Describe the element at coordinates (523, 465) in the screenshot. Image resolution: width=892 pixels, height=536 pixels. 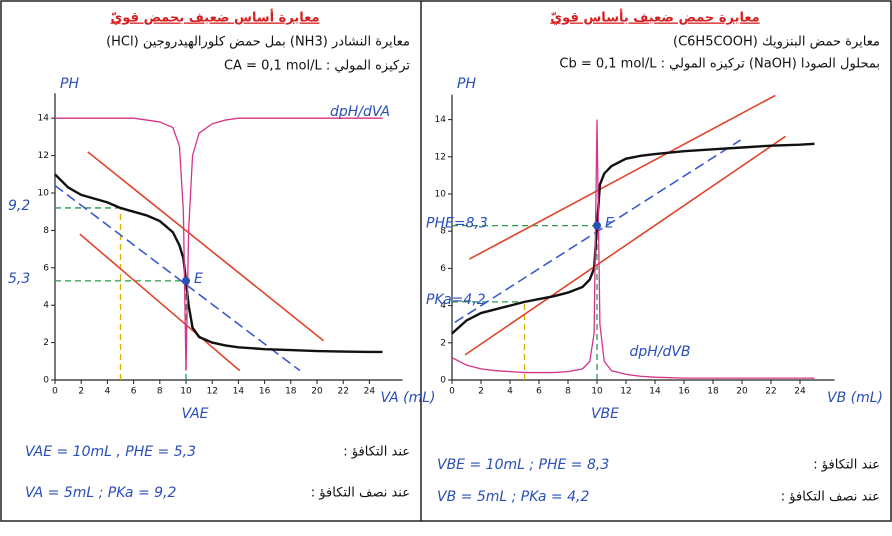
I see `result-text: VBE = 10mL ; PHE = 8,3` at that location.